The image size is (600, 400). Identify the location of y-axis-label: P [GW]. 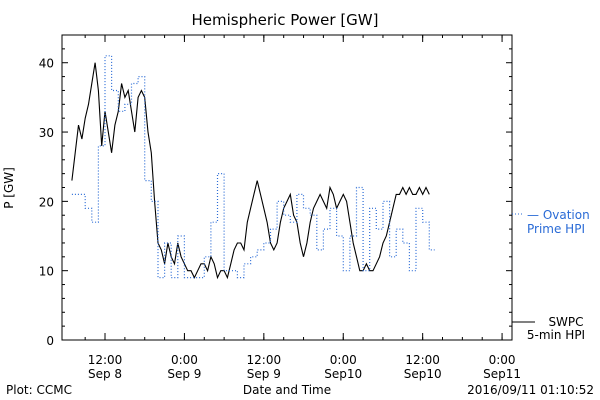
(9, 188).